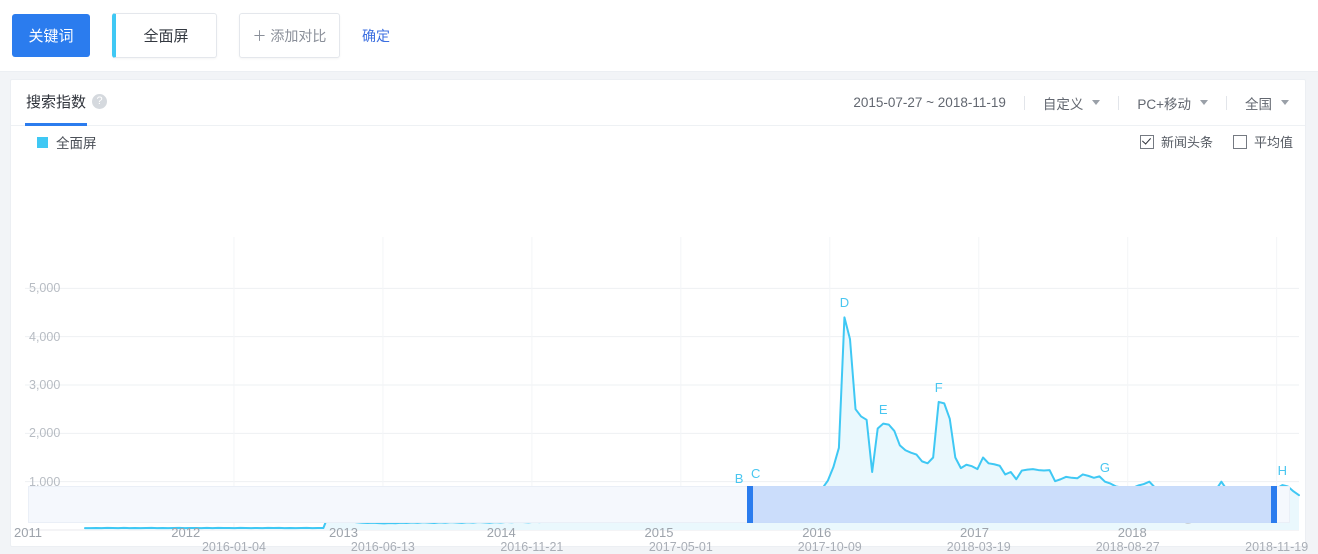 The width and height of the screenshot is (1318, 554). I want to click on legend-item-quanmianping: 全面屏, so click(67, 142).